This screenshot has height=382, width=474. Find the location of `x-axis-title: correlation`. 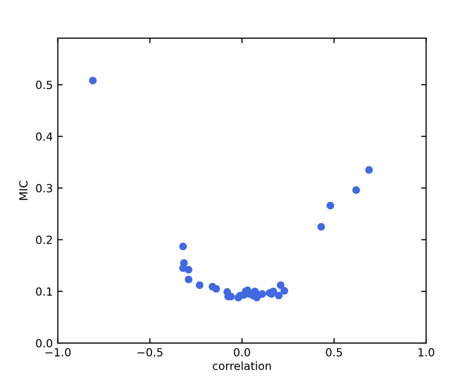

x-axis-title: correlation is located at coordinates (241, 365).